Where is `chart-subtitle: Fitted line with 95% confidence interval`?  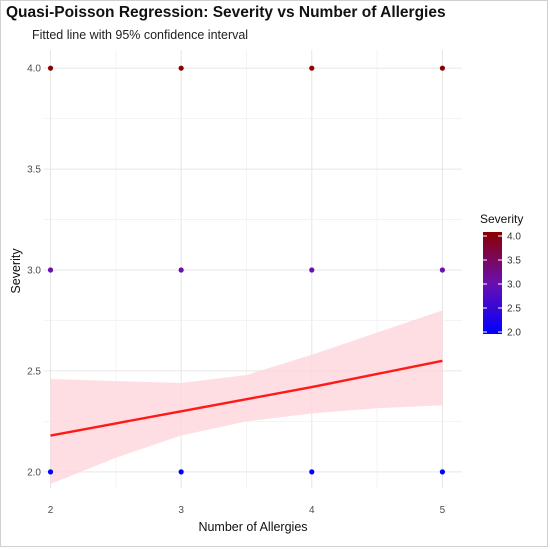
chart-subtitle: Fitted line with 95% confidence interval is located at coordinates (140, 35).